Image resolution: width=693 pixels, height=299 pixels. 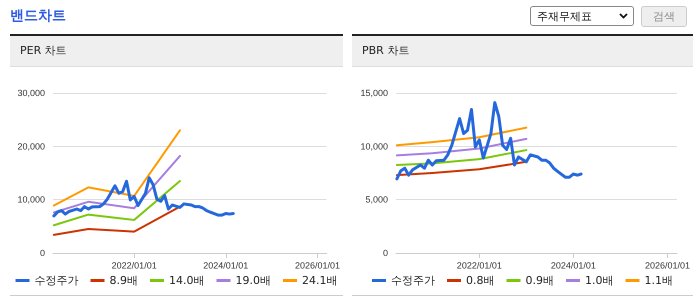 What do you see at coordinates (599, 280) in the screenshot?
I see `legend-label: 1.0배` at bounding box center [599, 280].